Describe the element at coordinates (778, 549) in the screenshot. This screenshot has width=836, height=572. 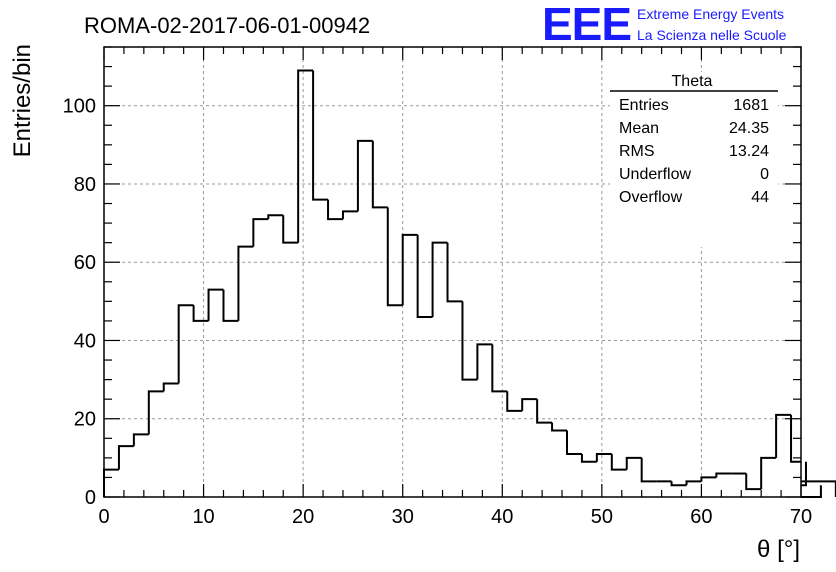
I see `x-axis-title: θ [°]` at that location.